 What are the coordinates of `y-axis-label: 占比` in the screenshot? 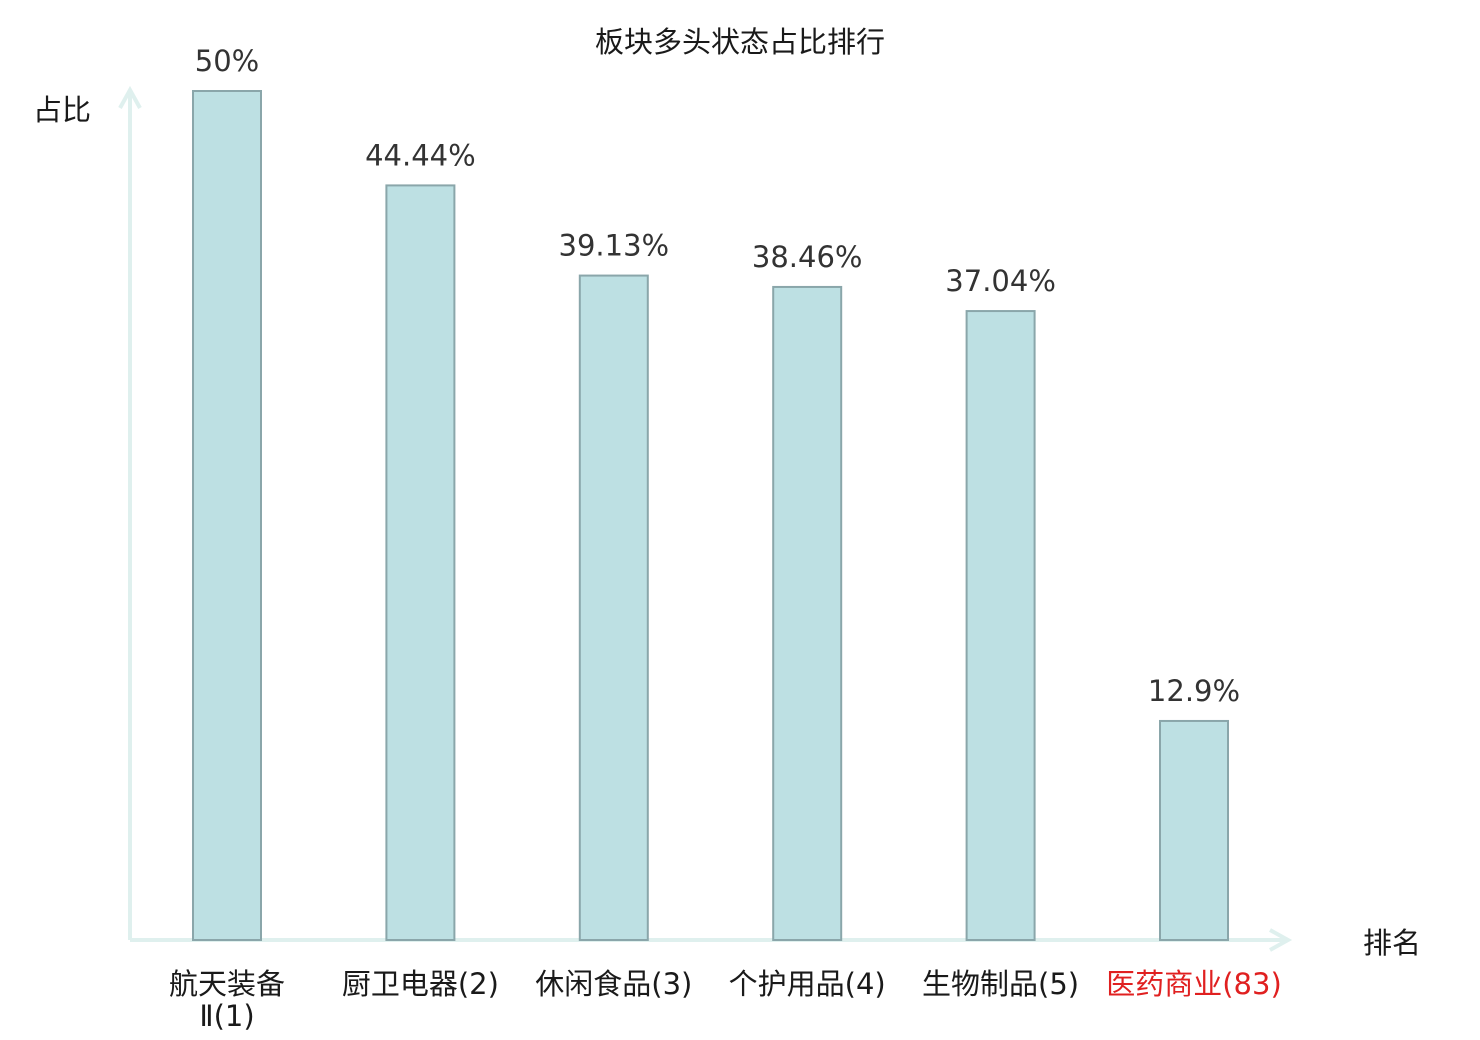 It's located at (62, 110).